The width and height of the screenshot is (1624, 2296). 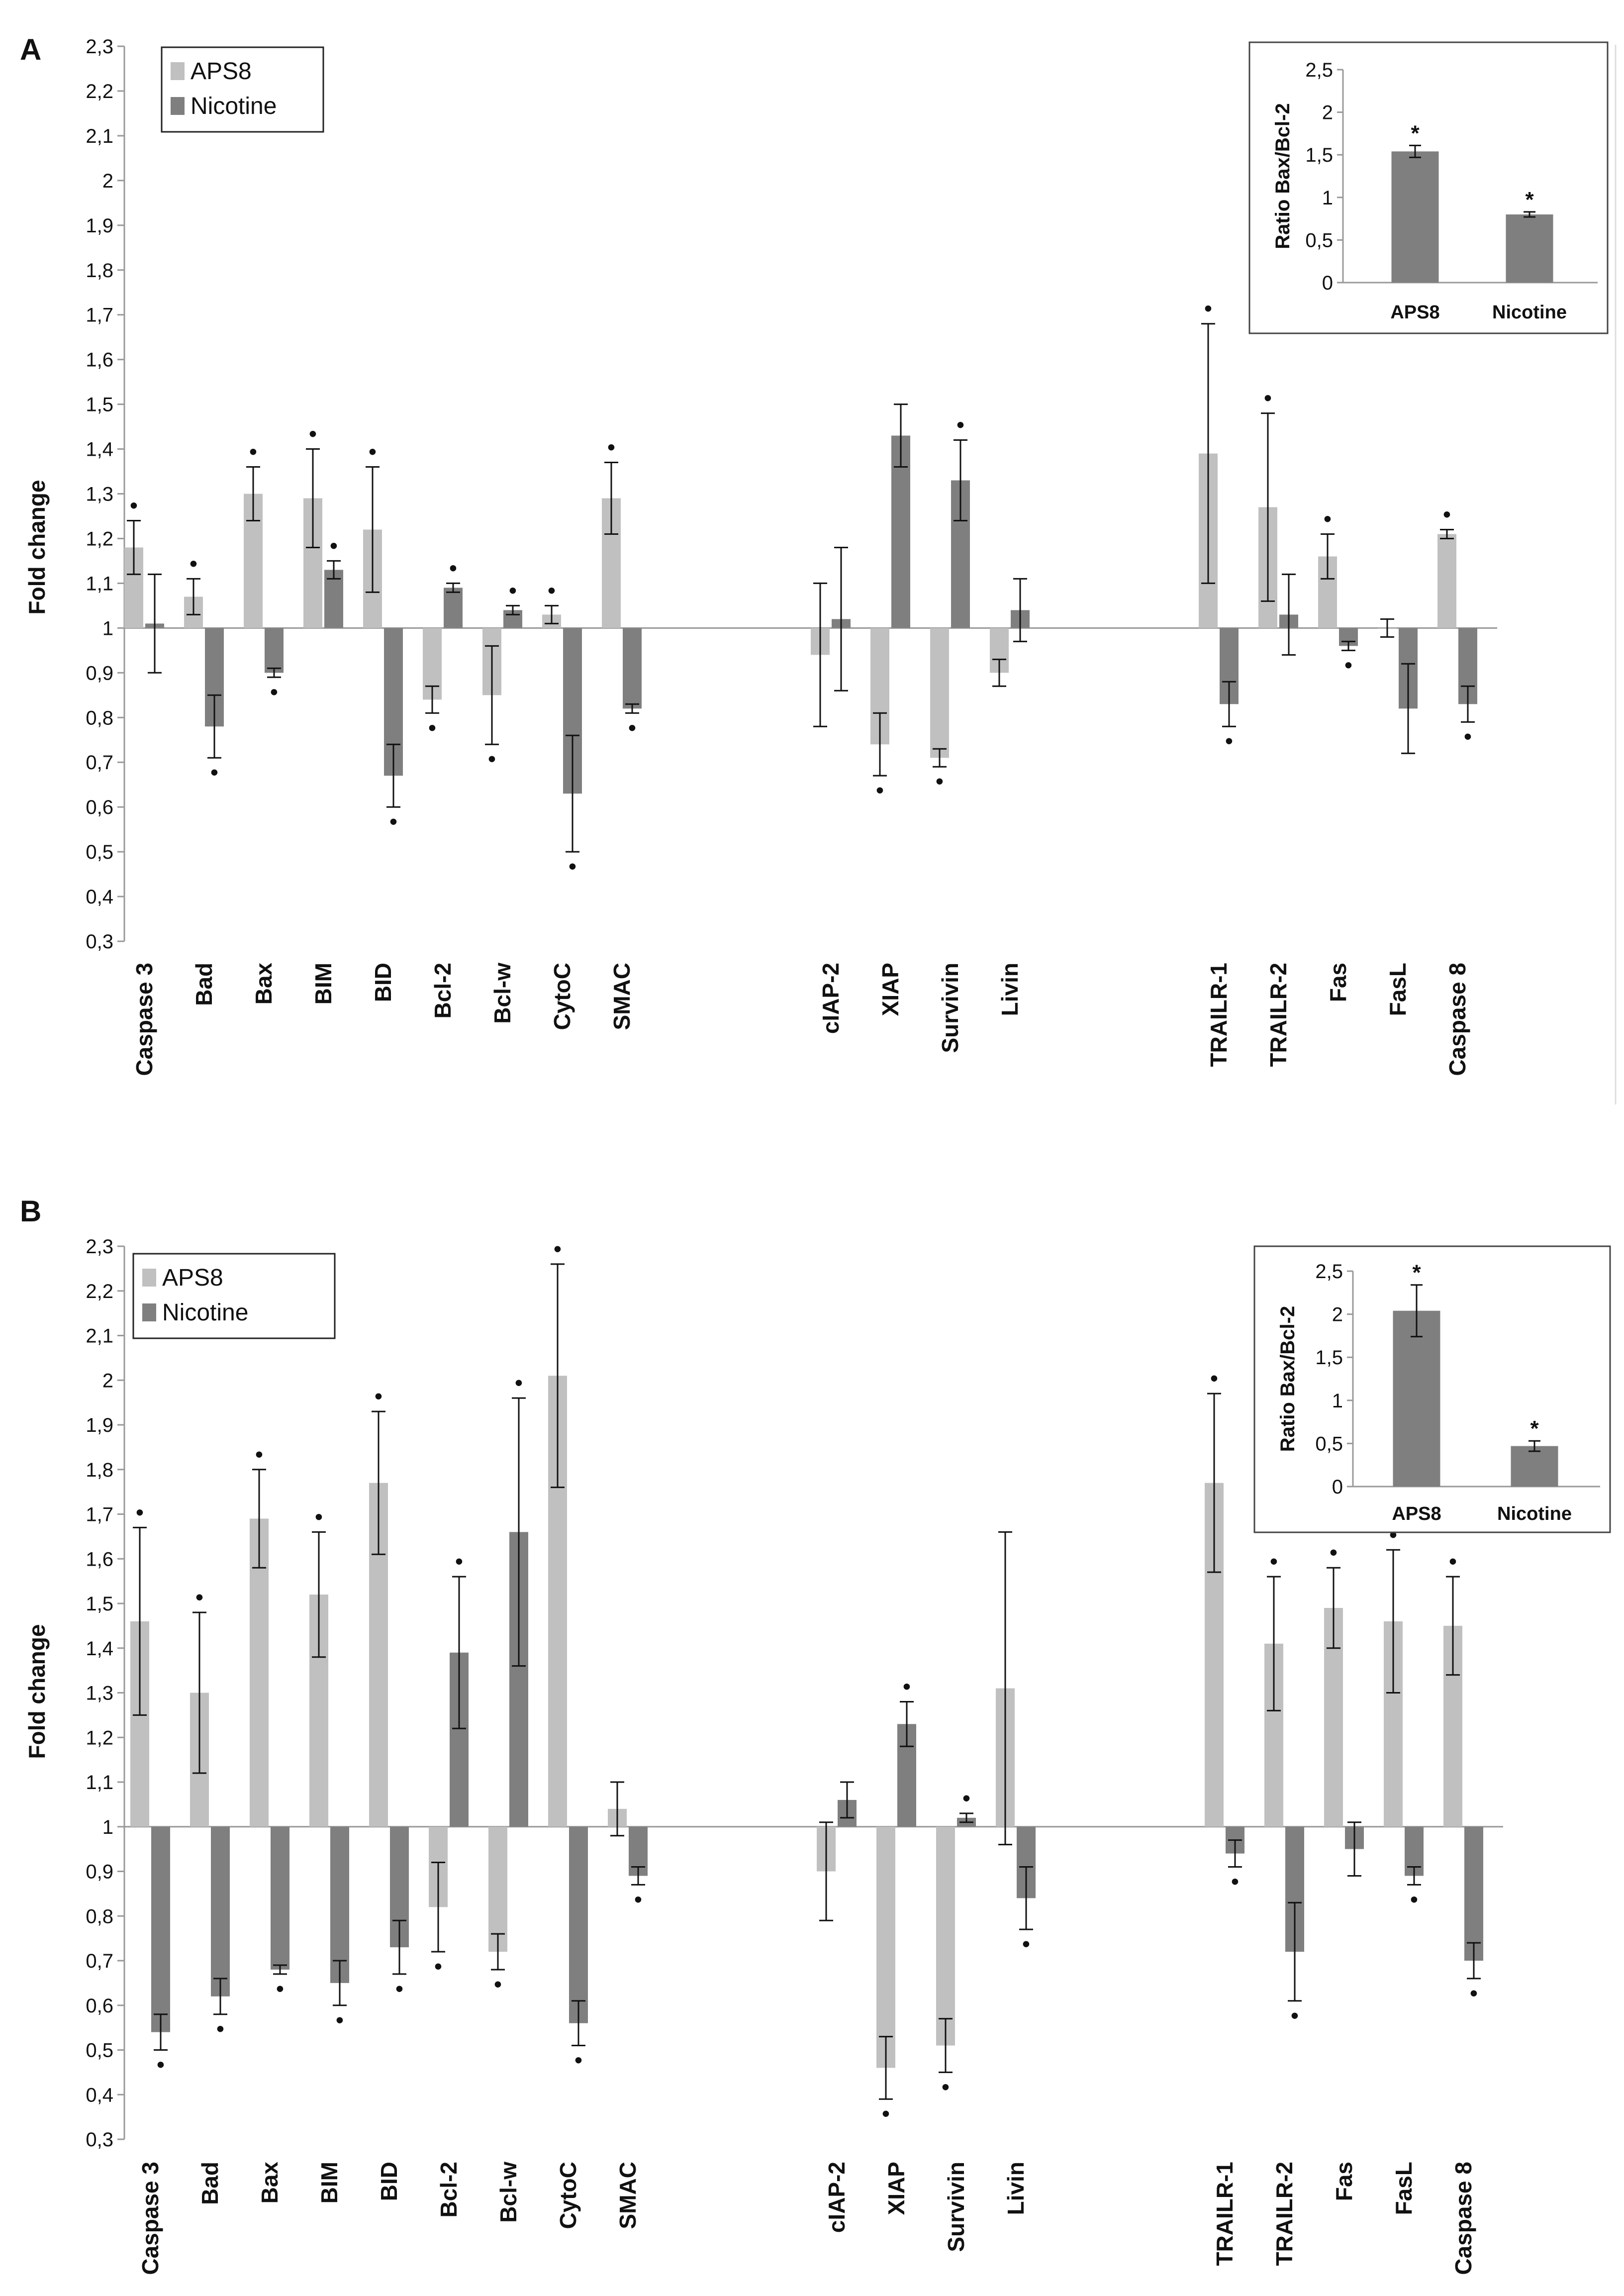 What do you see at coordinates (950, 1008) in the screenshot?
I see `x-tick-label: Survivin` at bounding box center [950, 1008].